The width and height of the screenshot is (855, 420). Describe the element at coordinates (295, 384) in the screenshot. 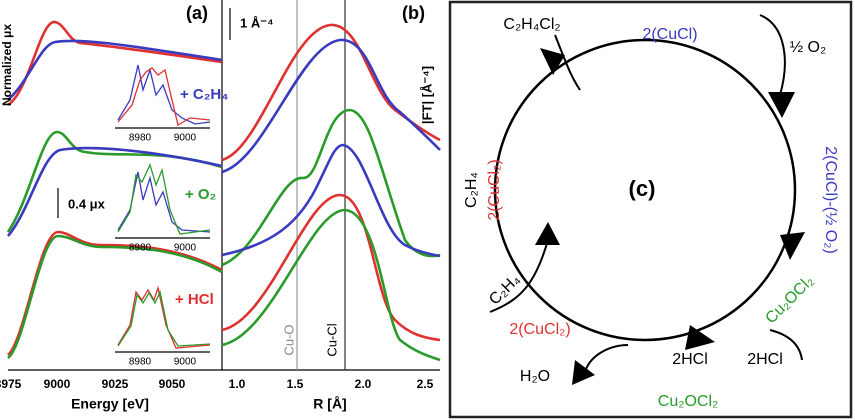

I see `x-tick-label: 1.5` at that location.